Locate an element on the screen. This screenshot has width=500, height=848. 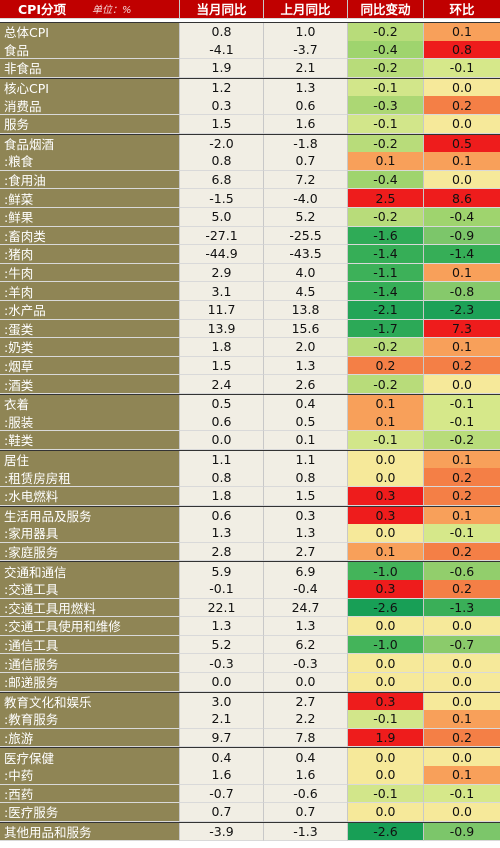
table-row: :蛋类 13.9 15.6 -1.7 7.3 is located at coordinates (250, 329).